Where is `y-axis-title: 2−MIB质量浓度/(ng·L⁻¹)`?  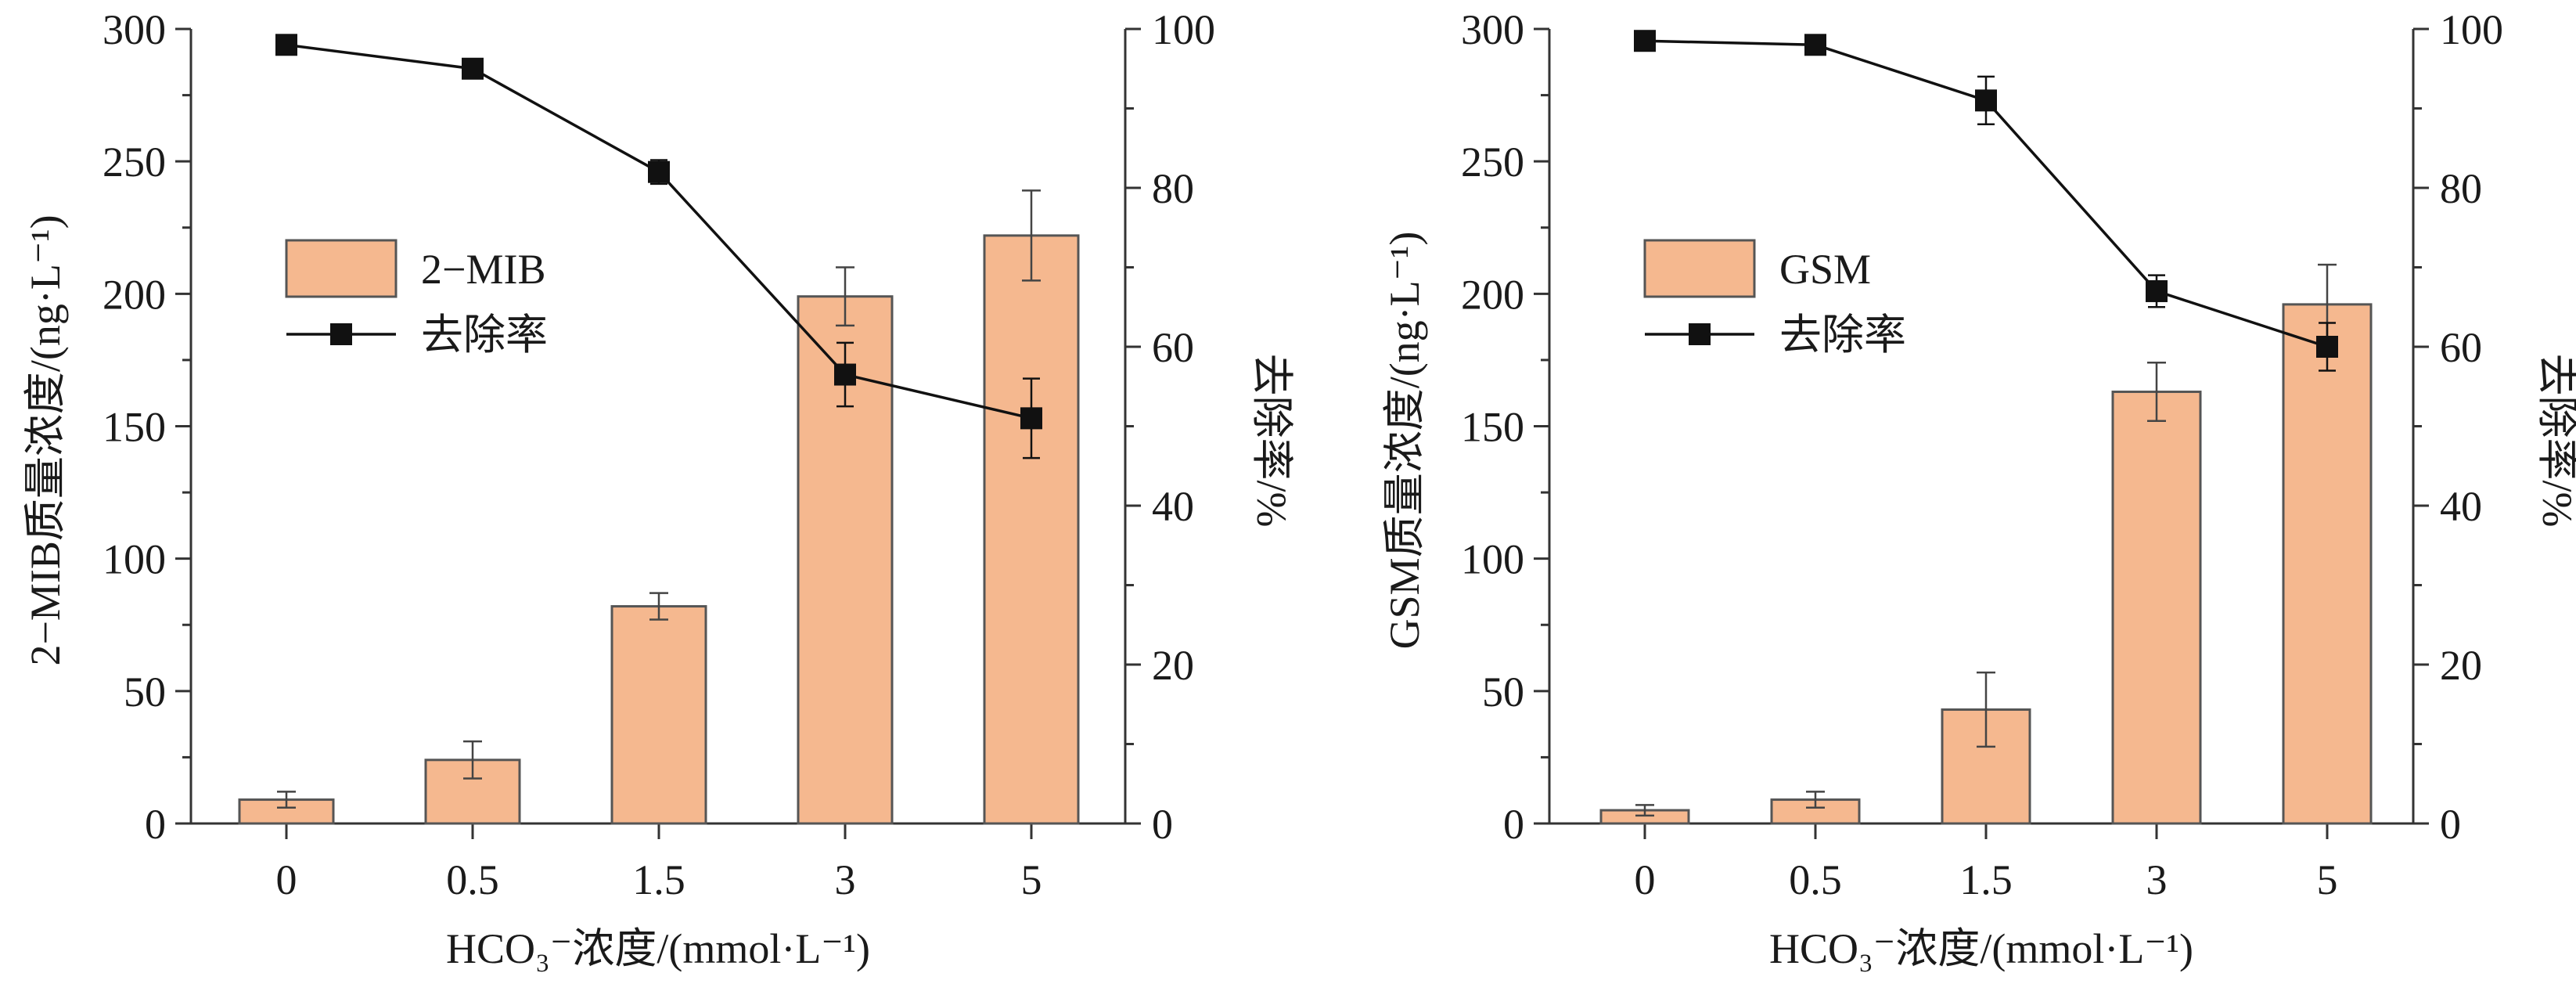
y-axis-title: 2−MIB质量浓度/(ng·L⁻¹) is located at coordinates (45, 439).